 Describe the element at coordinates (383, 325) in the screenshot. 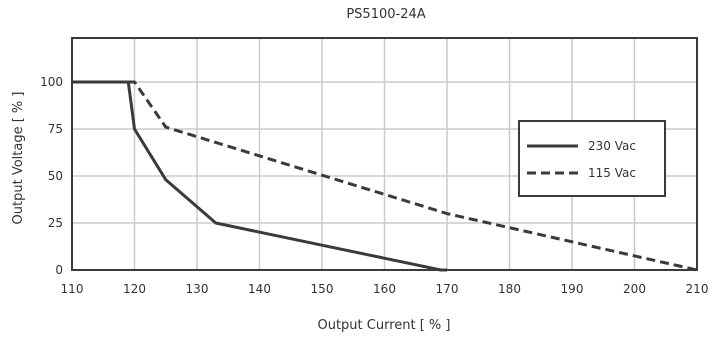

I see `x-axis-label: Output Current [ % ]` at that location.